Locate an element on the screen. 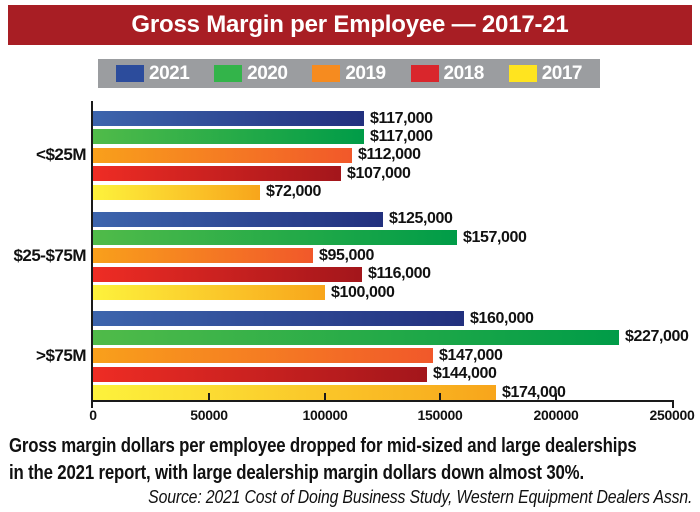 Image resolution: width=700 pixels, height=512 pixels. legend-item-2019: 2019 is located at coordinates (349, 73).